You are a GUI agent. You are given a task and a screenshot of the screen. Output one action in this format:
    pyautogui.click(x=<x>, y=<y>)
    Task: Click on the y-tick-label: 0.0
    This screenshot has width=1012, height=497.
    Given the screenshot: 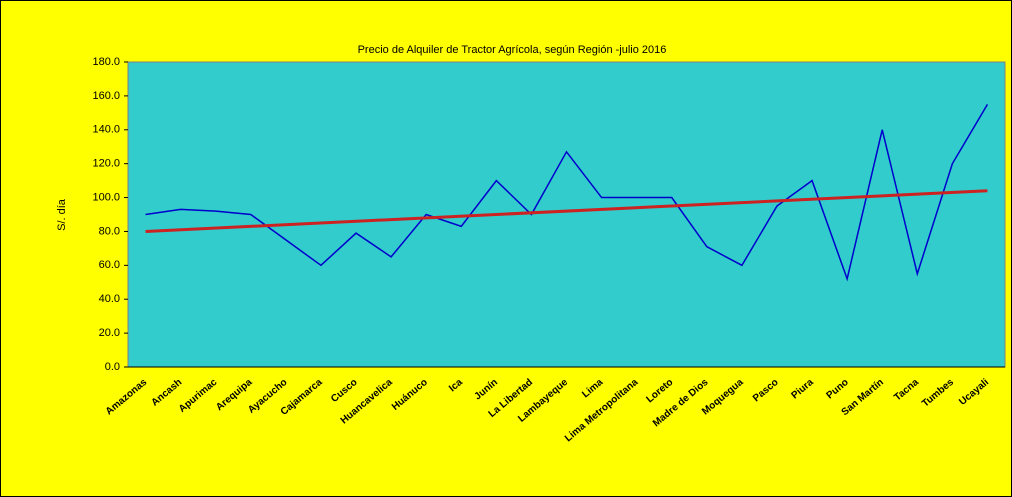 What is the action you would take?
    pyautogui.click(x=112, y=367)
    